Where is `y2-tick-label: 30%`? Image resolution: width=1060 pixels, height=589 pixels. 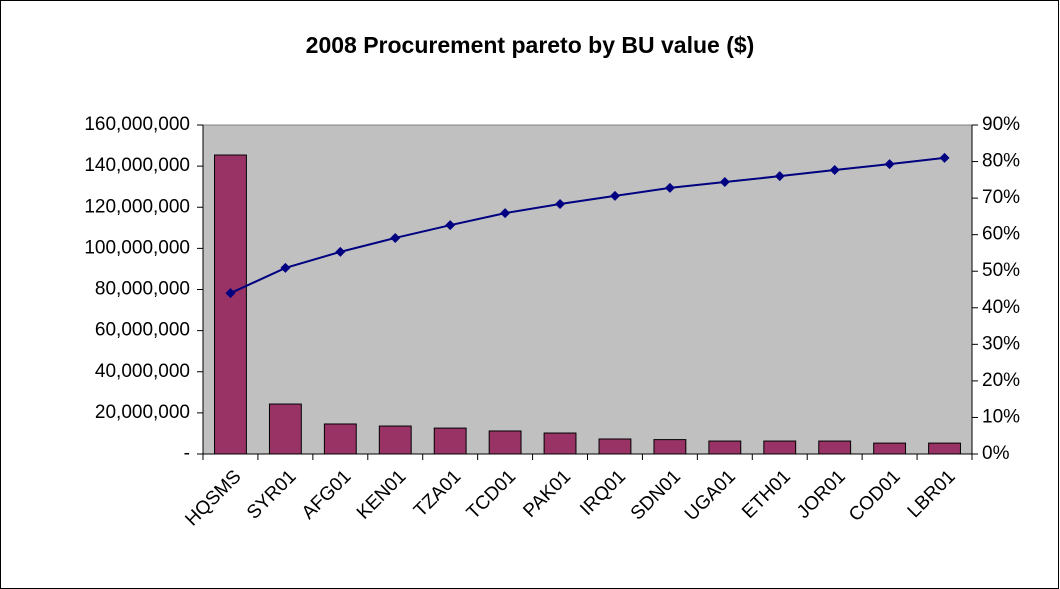 y2-tick-label: 30% is located at coordinates (1001, 343).